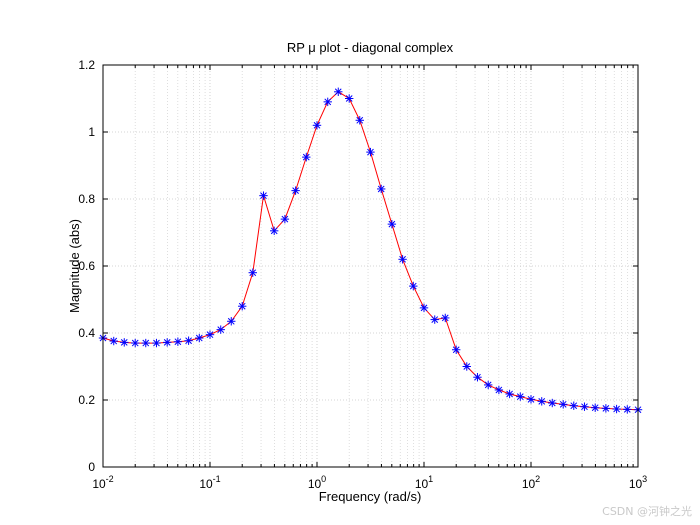  What do you see at coordinates (647, 511) in the screenshot?
I see `watermark: CSDN @河钟之光` at bounding box center [647, 511].